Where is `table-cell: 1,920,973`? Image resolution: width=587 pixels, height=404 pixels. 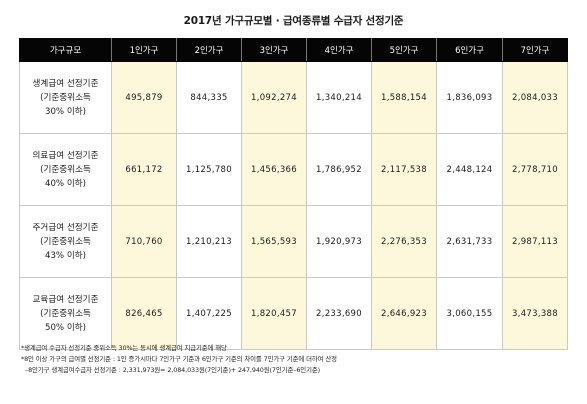
table-cell: 1,920,973 is located at coordinates (339, 241).